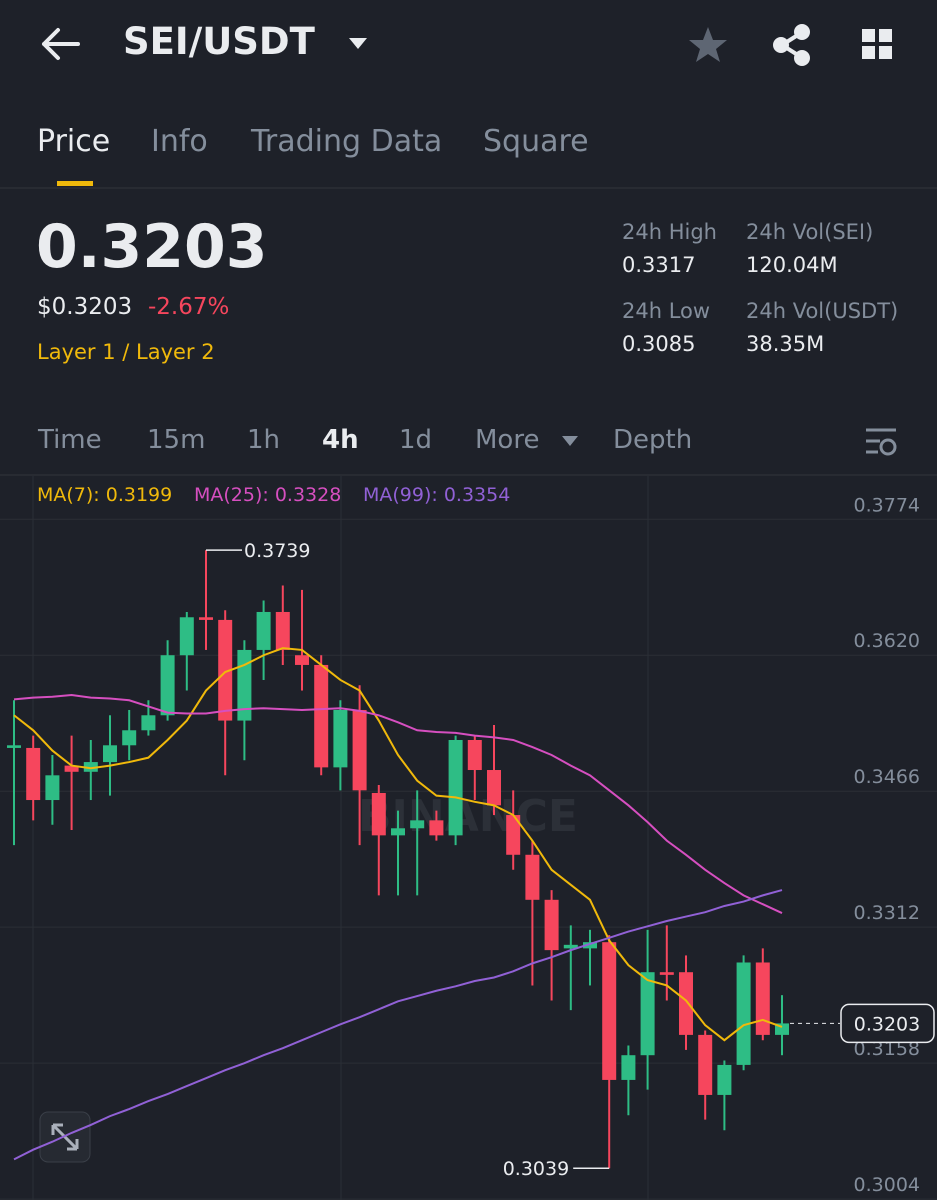  What do you see at coordinates (822, 311) in the screenshot?
I see `stat-label: 24h Vol(USDT)` at bounding box center [822, 311].